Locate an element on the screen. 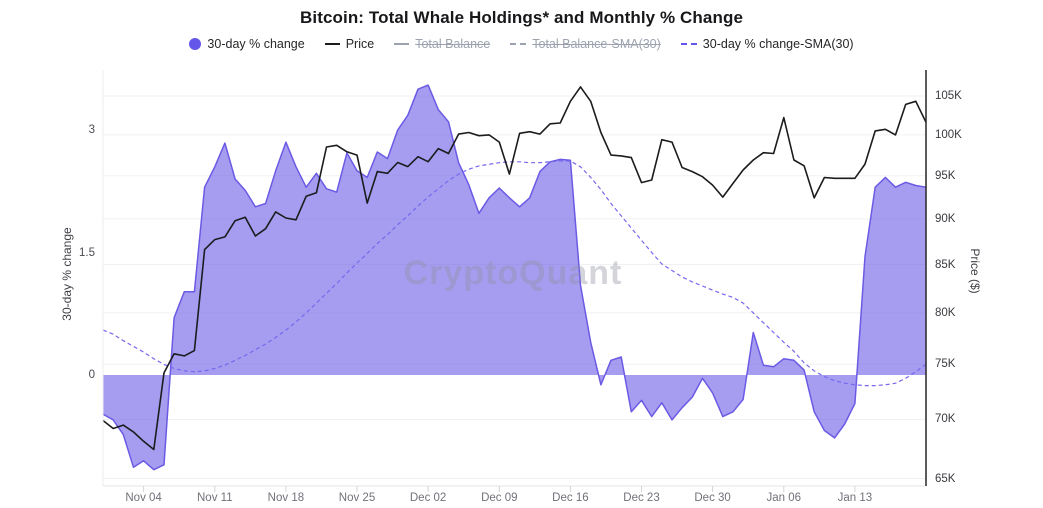 The image size is (1043, 508). x-tick-label: Dec 23 is located at coordinates (641, 498).